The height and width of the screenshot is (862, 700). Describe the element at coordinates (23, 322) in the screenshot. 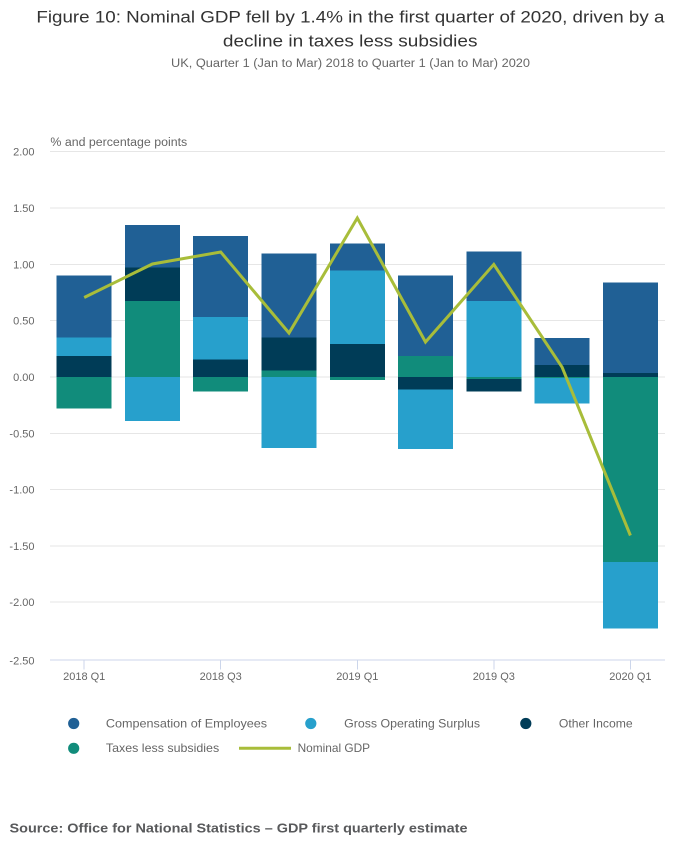

I see `svg-text: 0.50` at that location.